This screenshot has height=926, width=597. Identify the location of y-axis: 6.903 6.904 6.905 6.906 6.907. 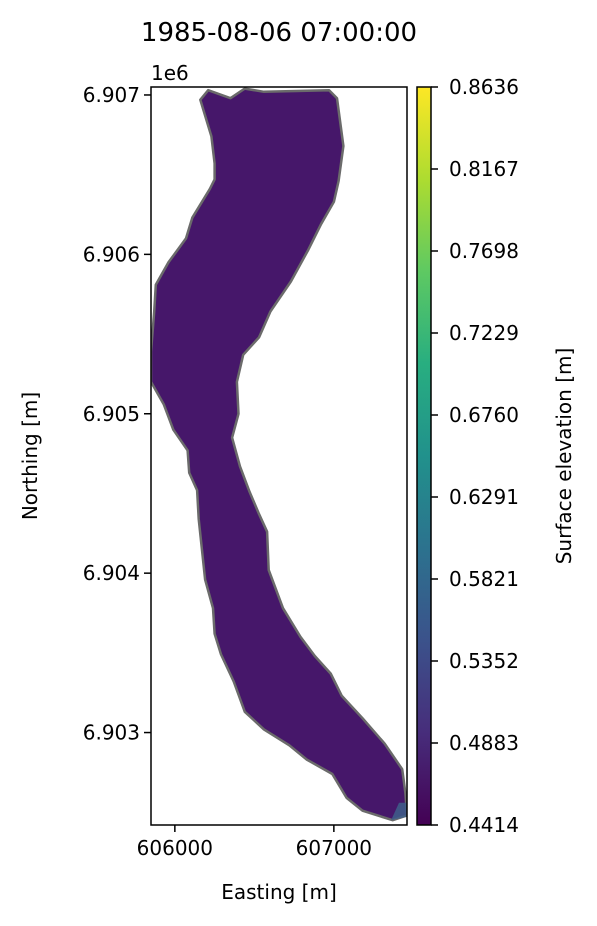
(117, 414).